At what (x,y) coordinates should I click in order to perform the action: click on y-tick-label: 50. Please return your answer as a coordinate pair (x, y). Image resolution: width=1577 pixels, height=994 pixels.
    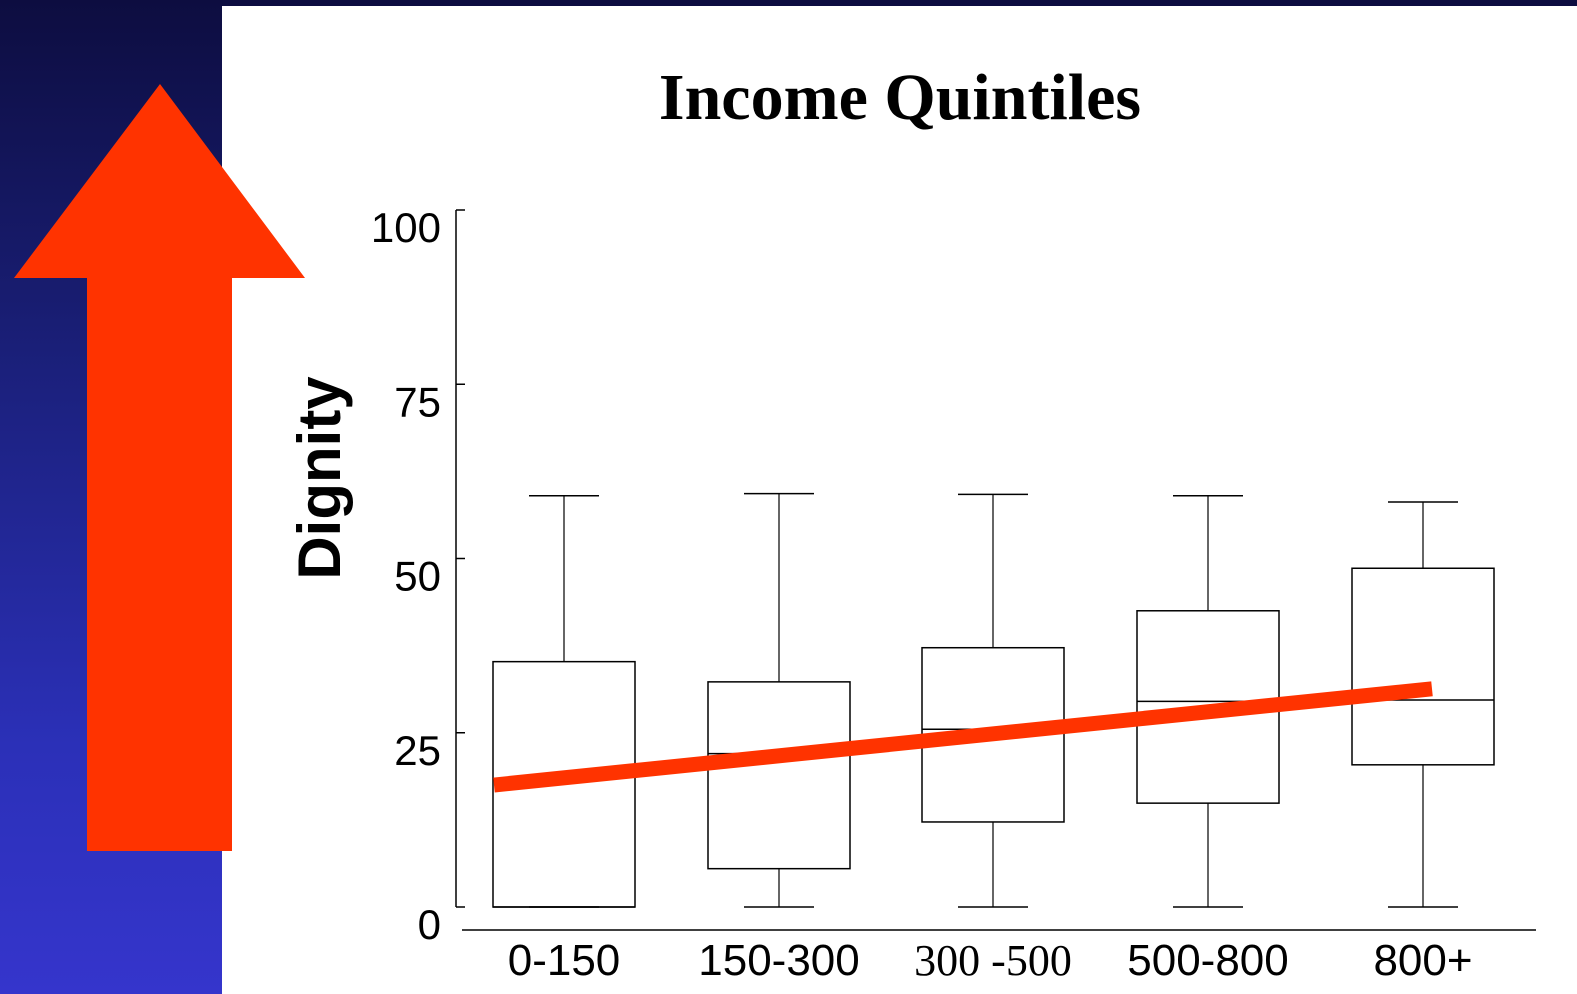
    Looking at the image, I should click on (417, 576).